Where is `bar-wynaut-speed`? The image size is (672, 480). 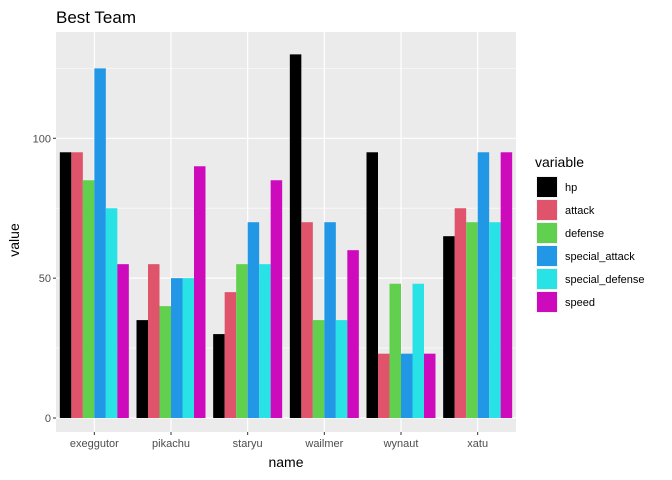
bar-wynaut-speed is located at coordinates (430, 386).